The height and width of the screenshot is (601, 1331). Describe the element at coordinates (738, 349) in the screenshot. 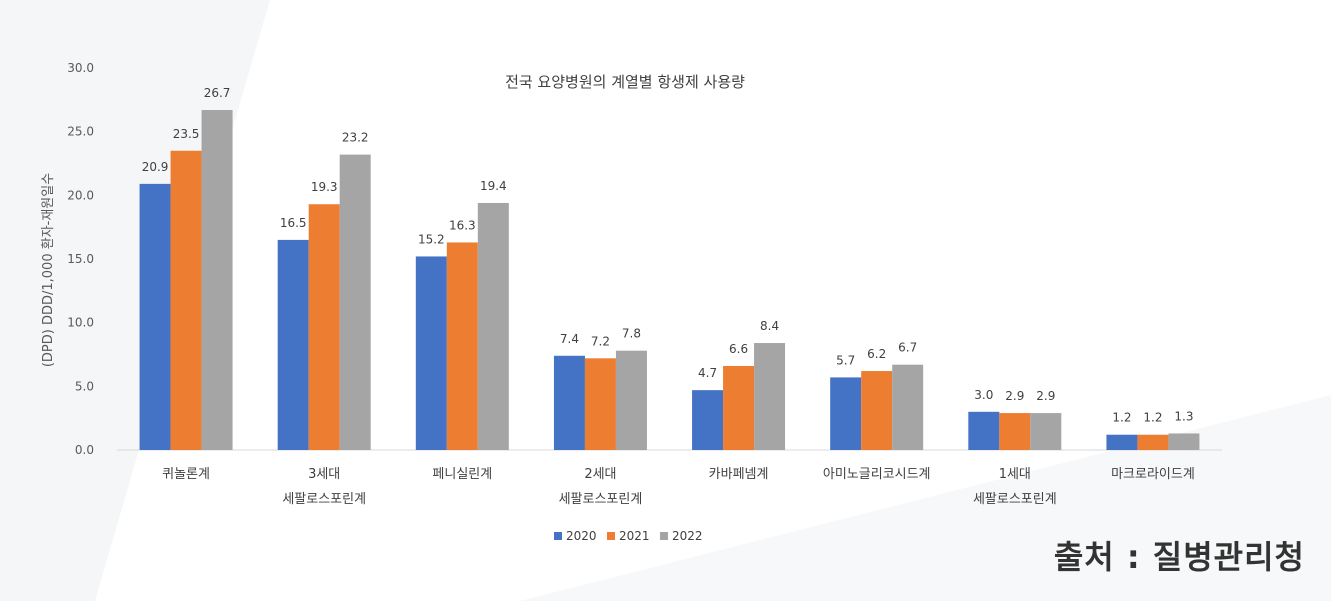

I see `data-label: 6.6` at that location.